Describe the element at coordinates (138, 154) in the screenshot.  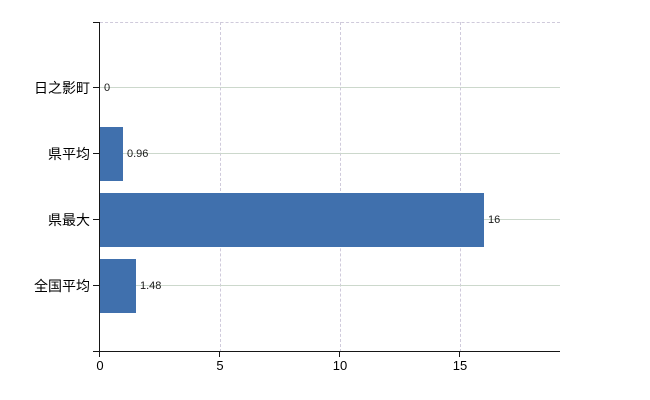
I see `bar-value-label: 0.96` at that location.